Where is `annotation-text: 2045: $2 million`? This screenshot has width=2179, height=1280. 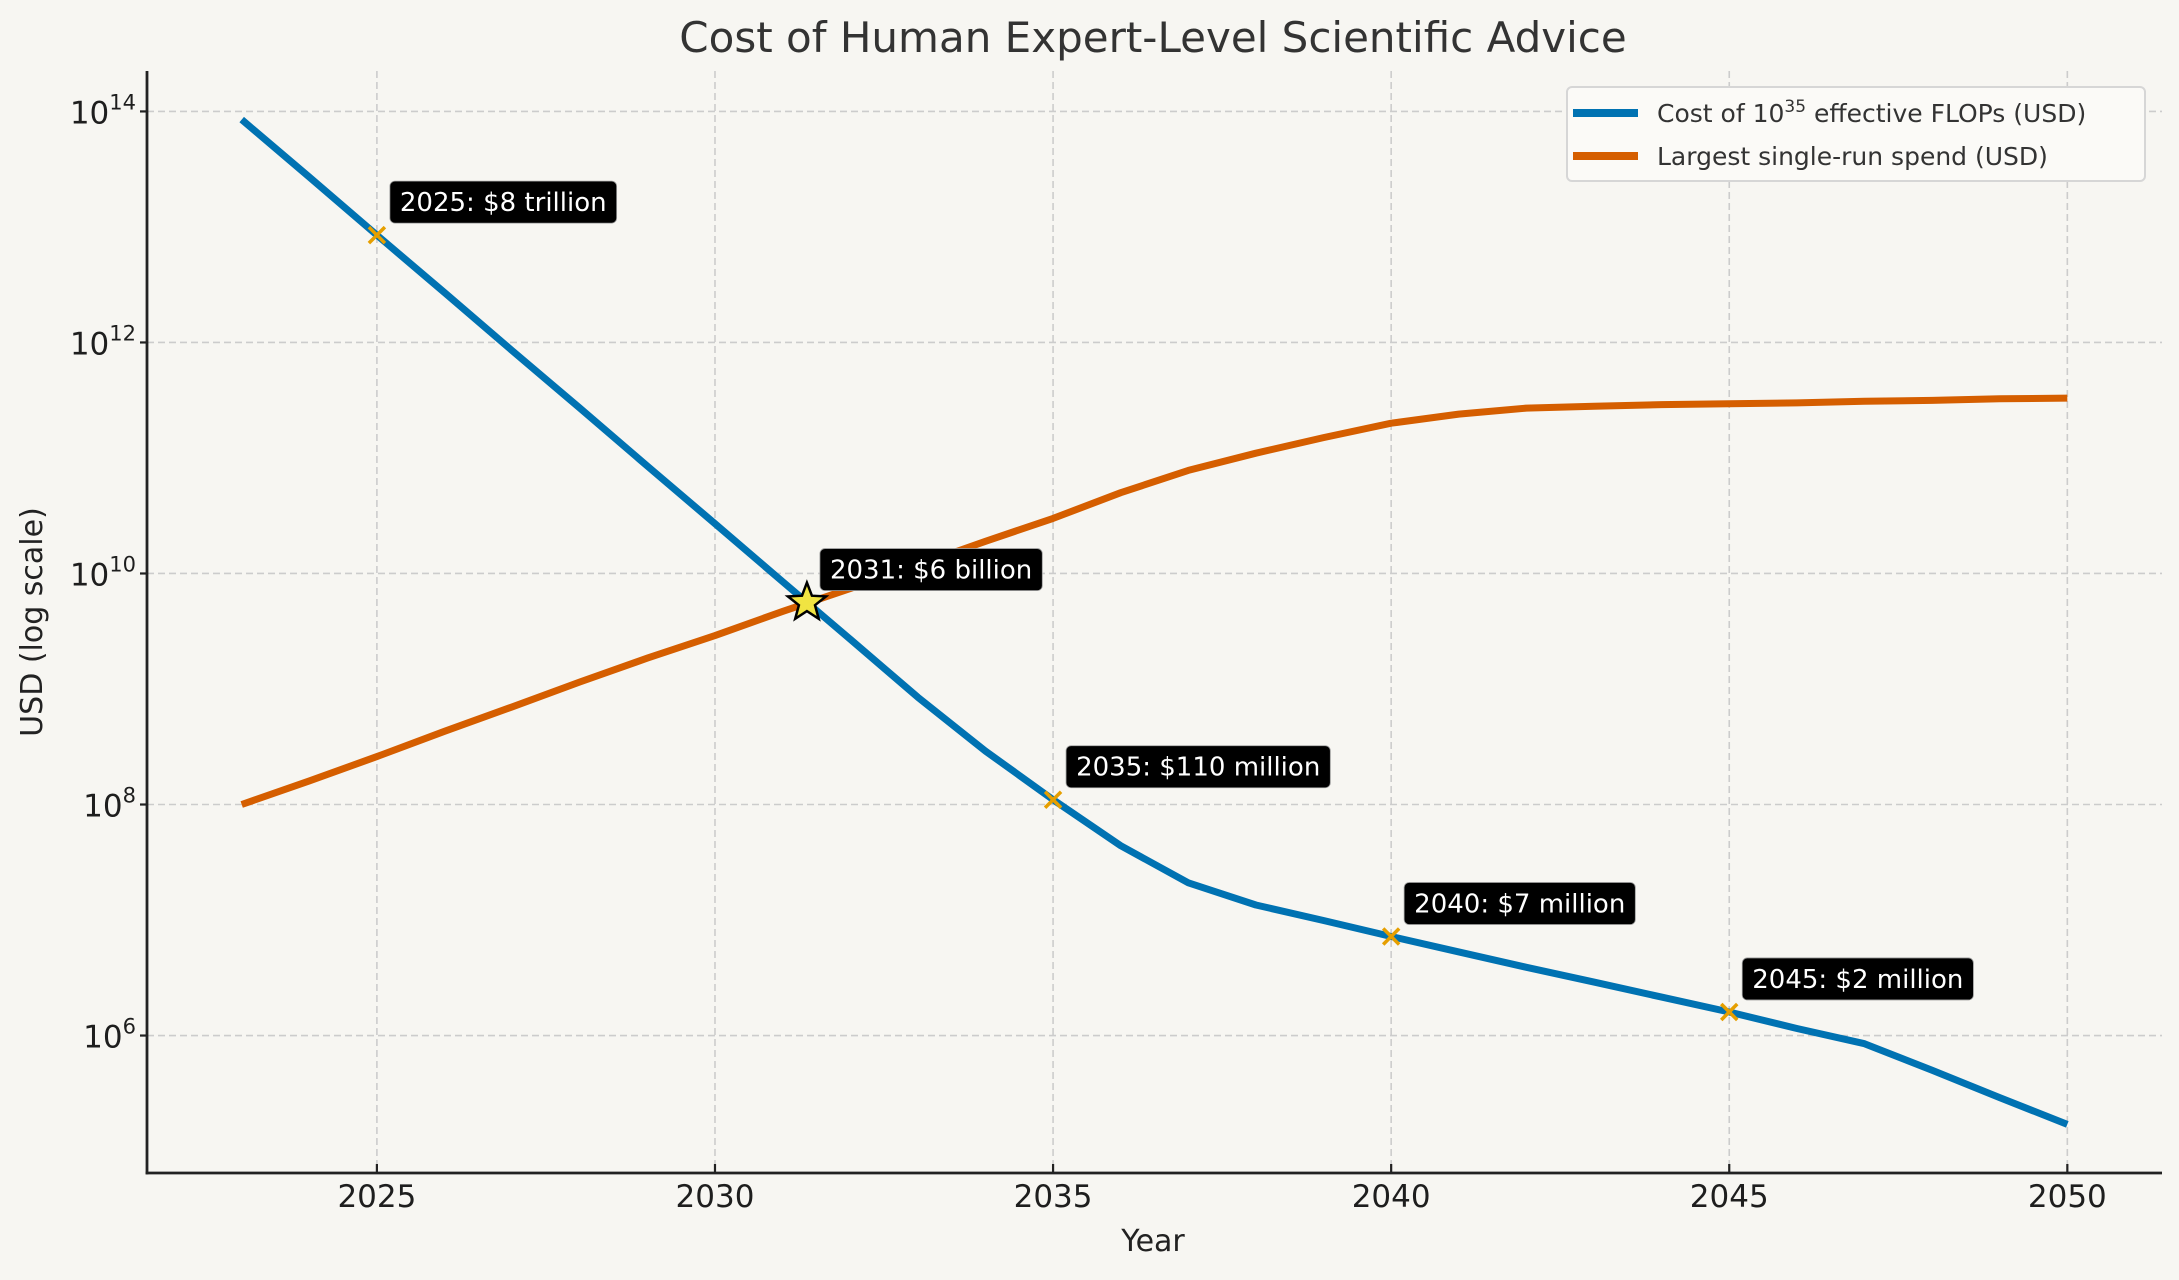 annotation-text: 2045: $2 million is located at coordinates (1857, 980).